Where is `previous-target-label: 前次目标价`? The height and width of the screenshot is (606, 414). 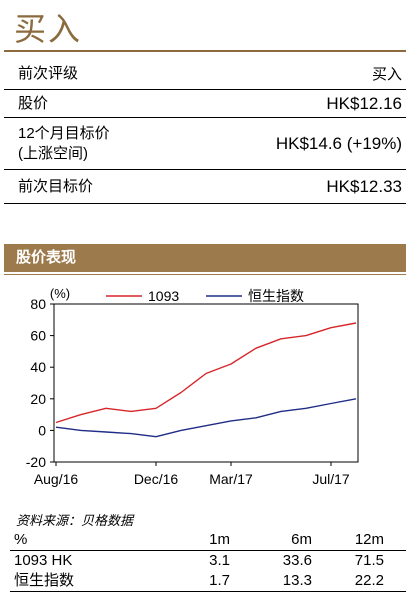 previous-target-label: 前次目标价 is located at coordinates (56, 186).